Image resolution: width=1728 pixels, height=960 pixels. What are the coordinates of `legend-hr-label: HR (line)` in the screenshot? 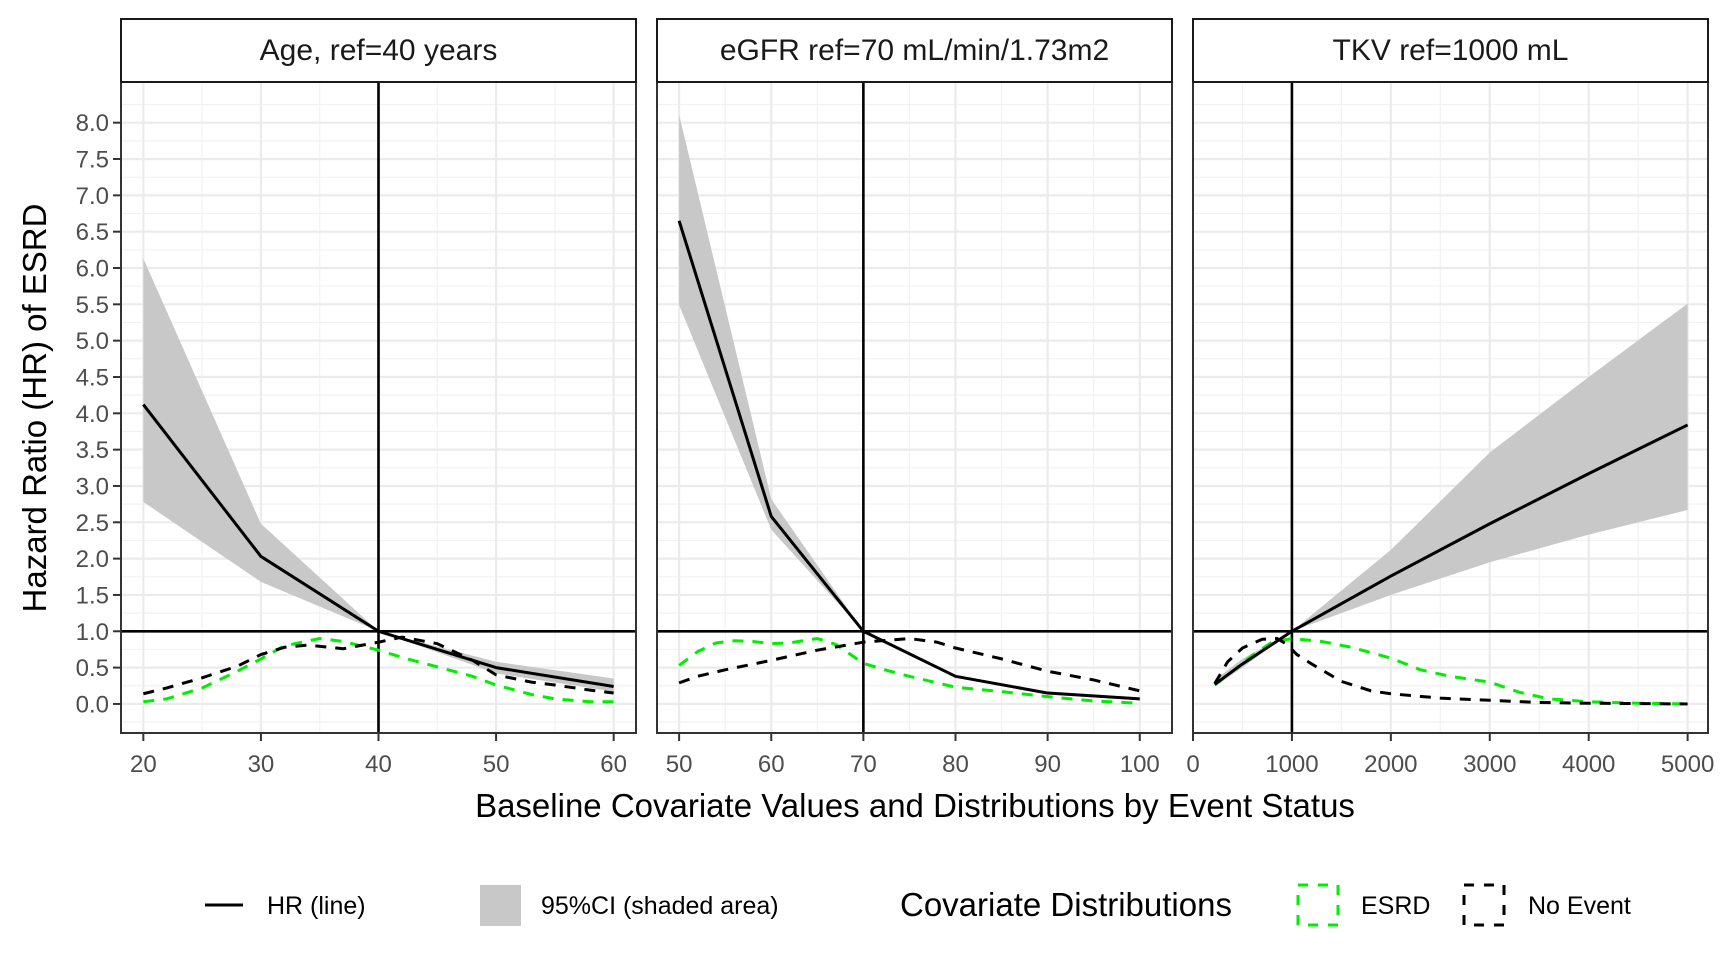 It's located at (316, 906).